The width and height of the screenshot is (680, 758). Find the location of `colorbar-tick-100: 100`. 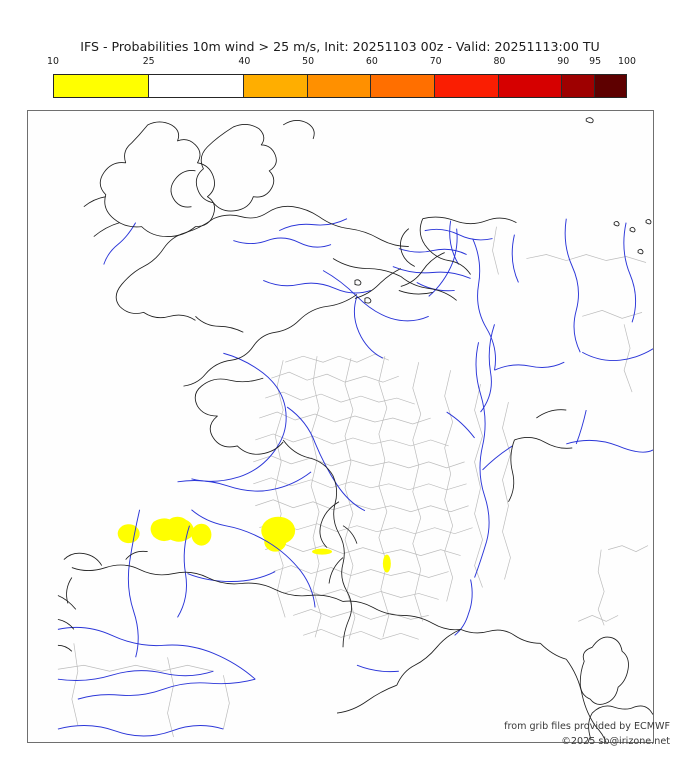

colorbar-tick-100: 100 is located at coordinates (627, 61).